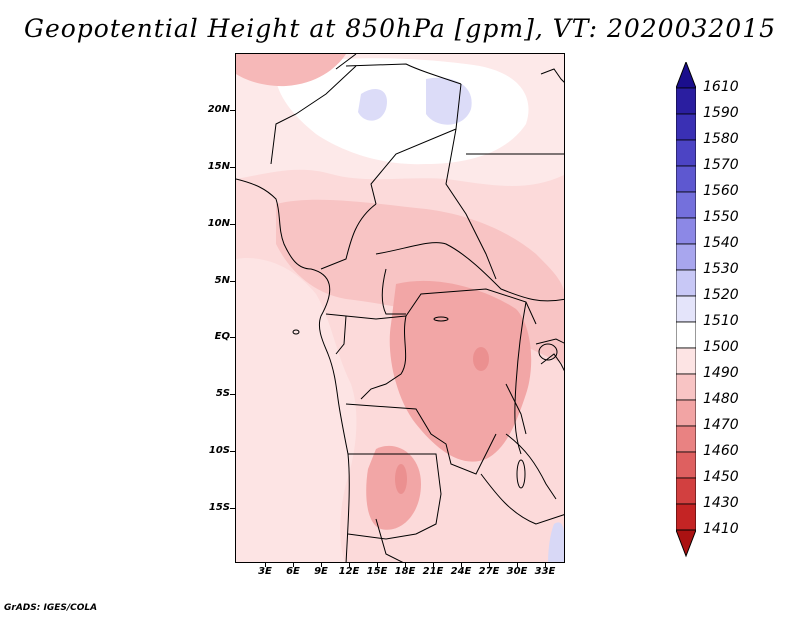 This screenshot has width=800, height=618. I want to click on lat-label: 10N, so click(218, 223).